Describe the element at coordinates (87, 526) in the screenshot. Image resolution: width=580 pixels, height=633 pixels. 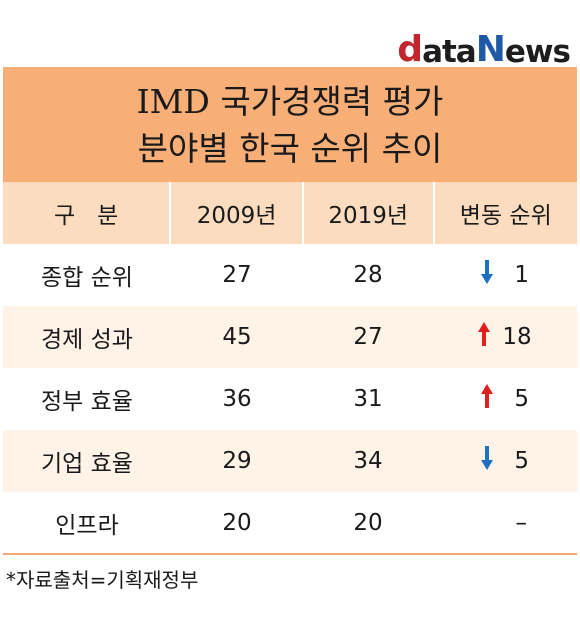
I see `row-category: 인프라` at that location.